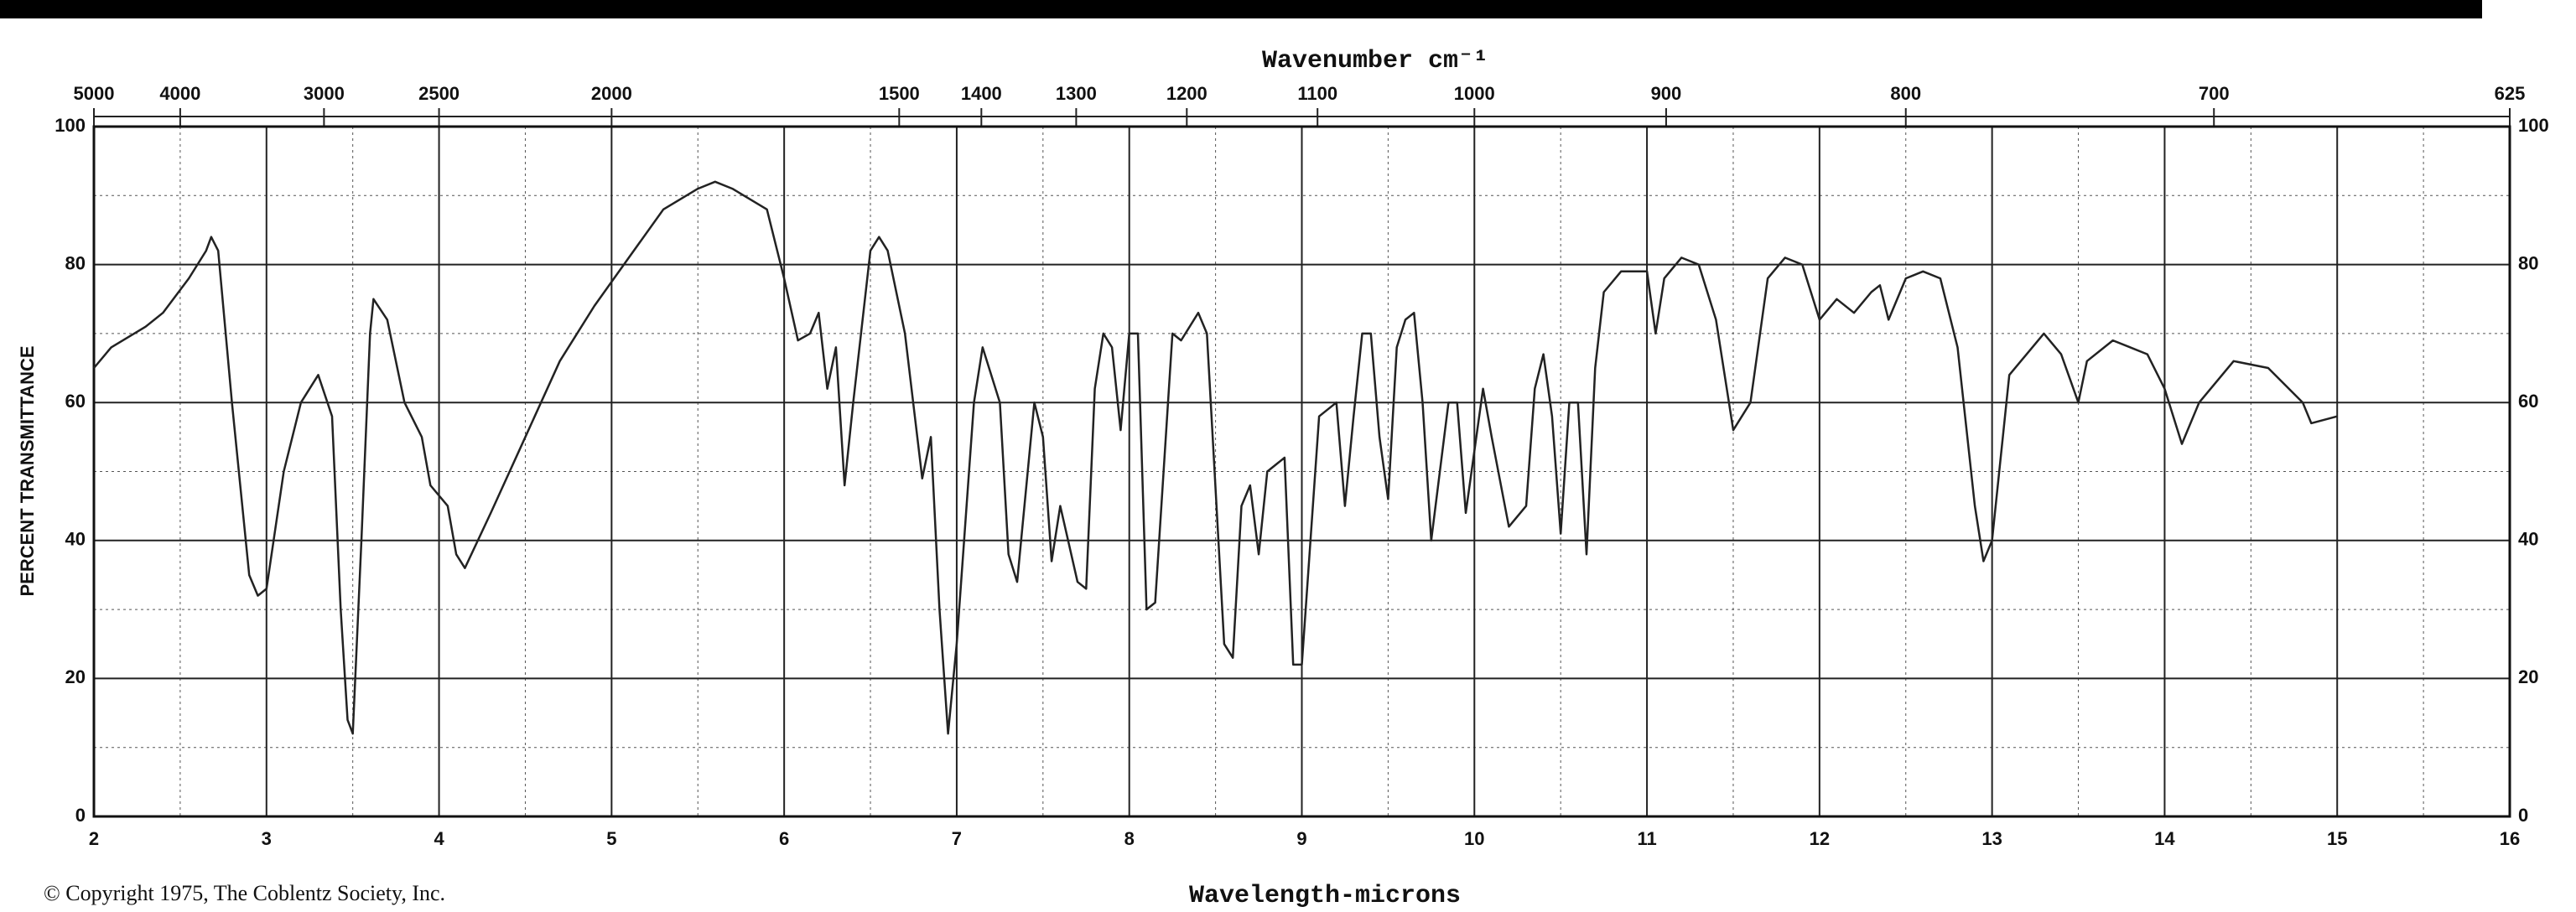 This screenshot has width=2576, height=912. I want to click on x-tick-label: 9, so click(1301, 838).